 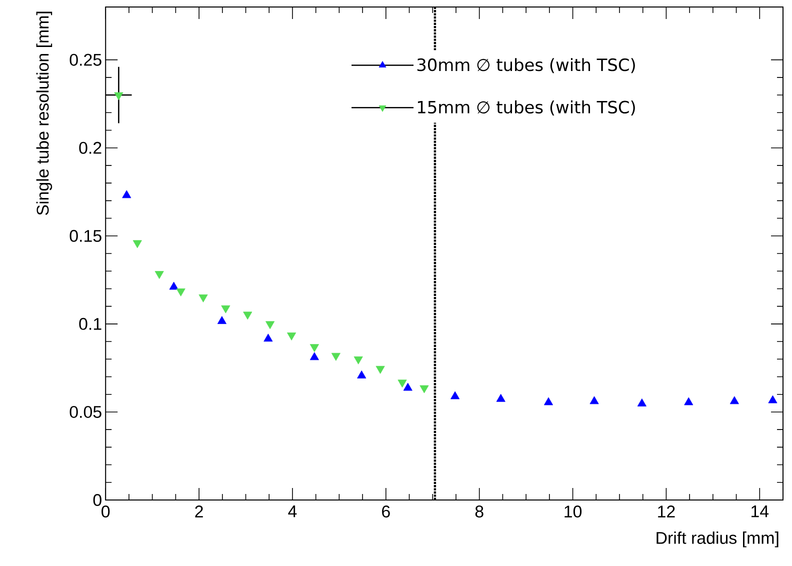 I want to click on y-tick-label: 0.25, so click(x=86, y=60).